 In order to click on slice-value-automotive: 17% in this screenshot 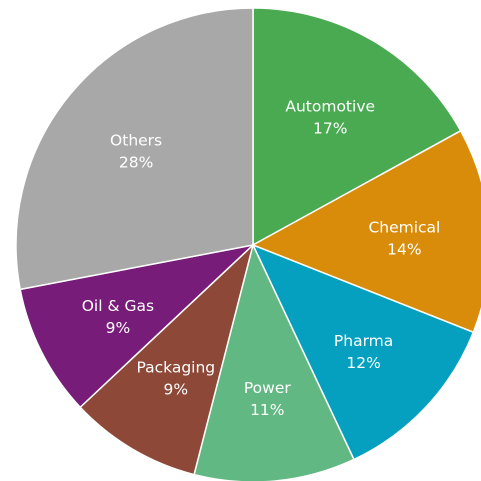, I will do `click(330, 128)`.